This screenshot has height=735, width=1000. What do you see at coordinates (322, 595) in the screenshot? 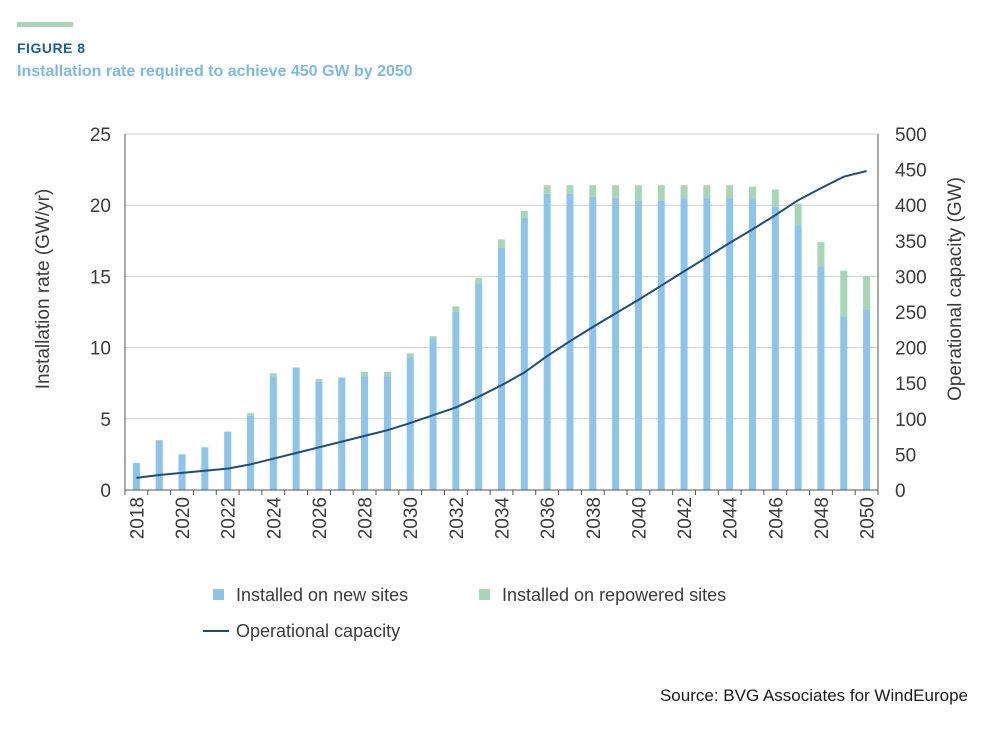
I see `legend-label-new-sites: Installed on new sites` at bounding box center [322, 595].